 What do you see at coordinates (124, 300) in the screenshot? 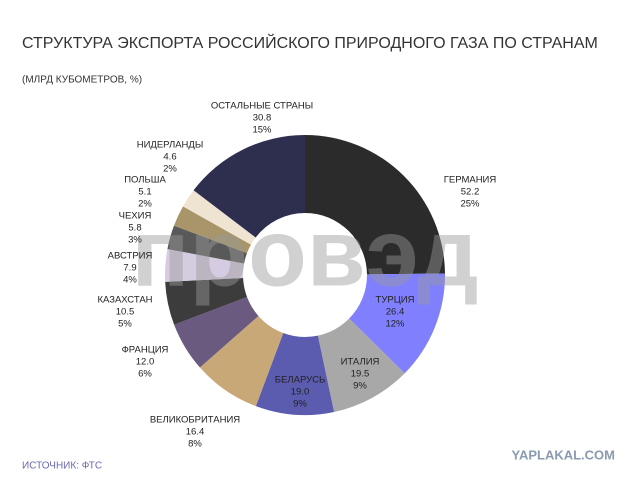
I see `slice-label: КАЗАХСТАН` at bounding box center [124, 300].